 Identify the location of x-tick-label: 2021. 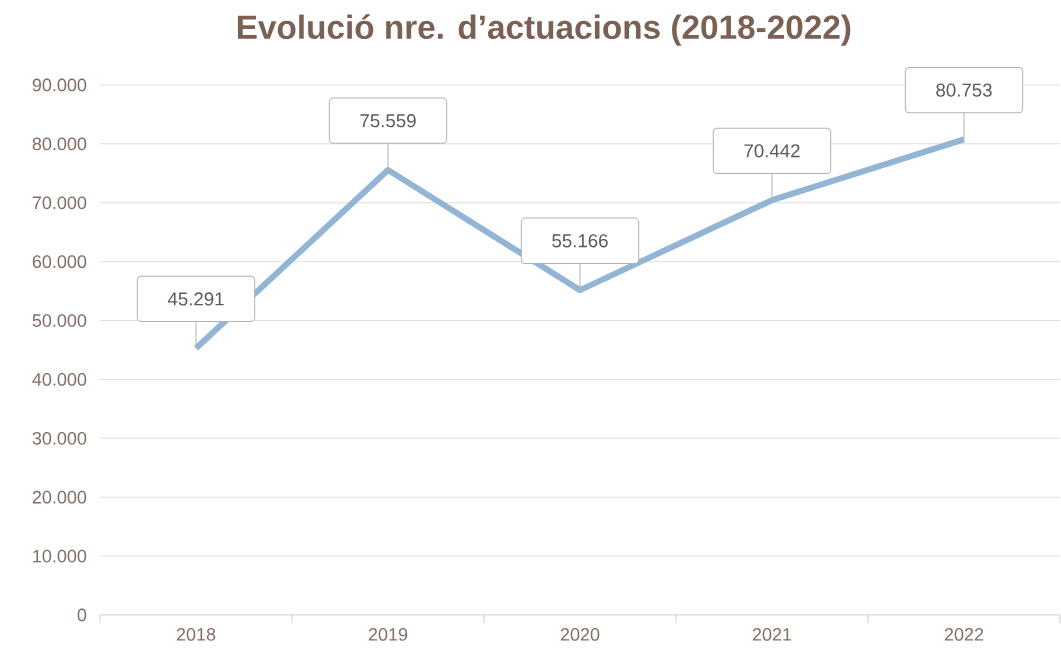
(772, 634).